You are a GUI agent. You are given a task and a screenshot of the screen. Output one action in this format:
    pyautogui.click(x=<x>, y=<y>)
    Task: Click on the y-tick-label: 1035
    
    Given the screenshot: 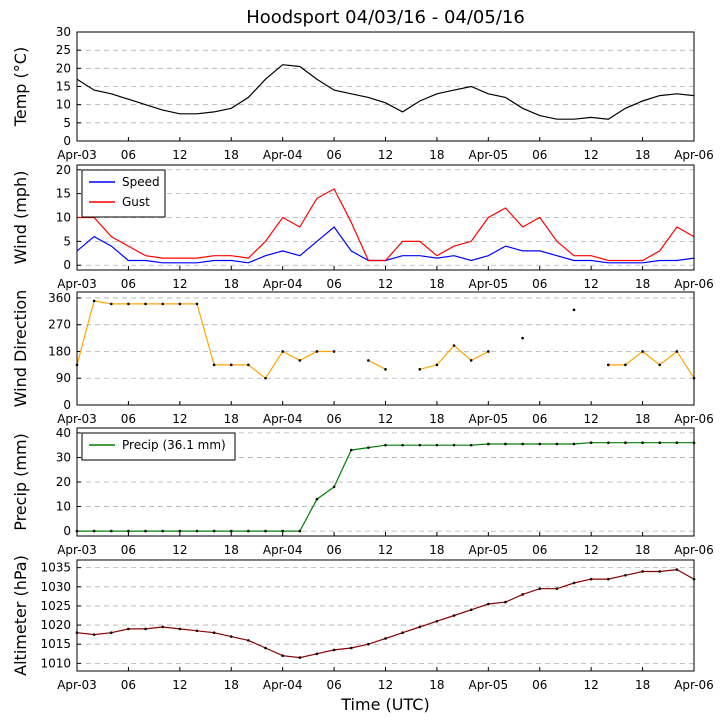 What is the action you would take?
    pyautogui.click(x=55, y=568)
    